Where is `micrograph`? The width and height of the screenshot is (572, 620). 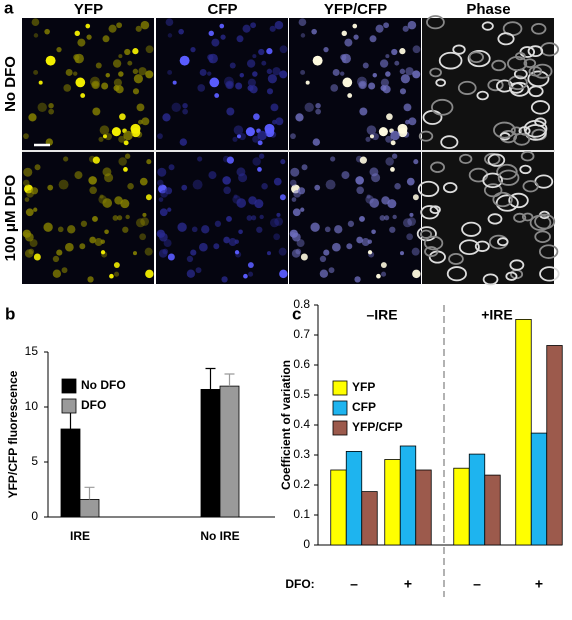 micrograph is located at coordinates (88, 84).